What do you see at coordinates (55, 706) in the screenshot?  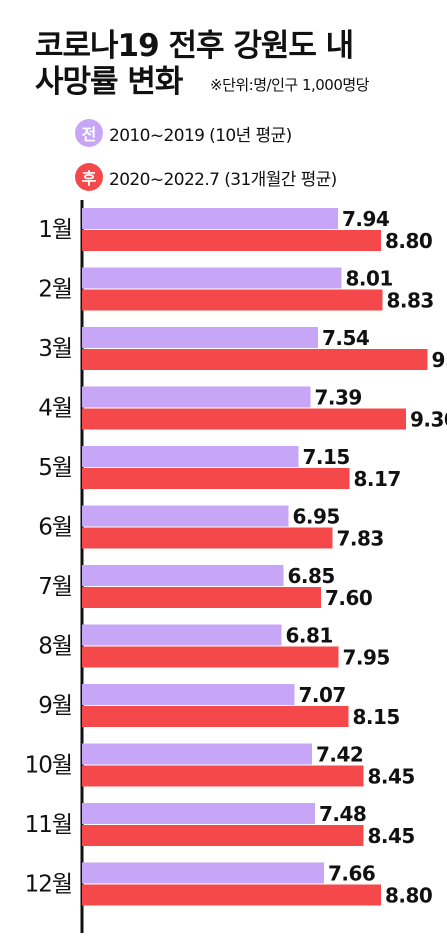 I see `category-label: 9월` at bounding box center [55, 706].